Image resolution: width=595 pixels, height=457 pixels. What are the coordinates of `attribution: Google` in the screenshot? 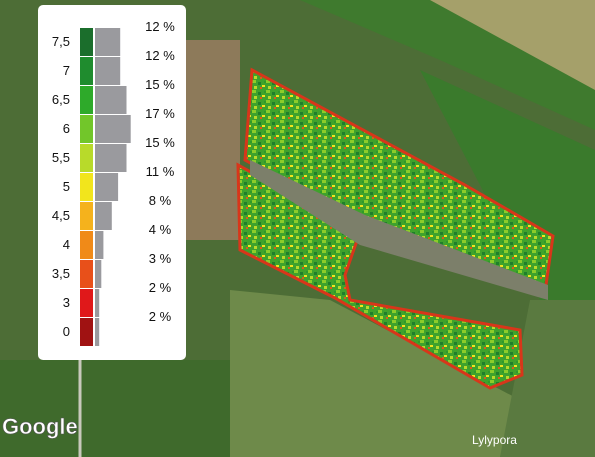 It's located at (40, 426).